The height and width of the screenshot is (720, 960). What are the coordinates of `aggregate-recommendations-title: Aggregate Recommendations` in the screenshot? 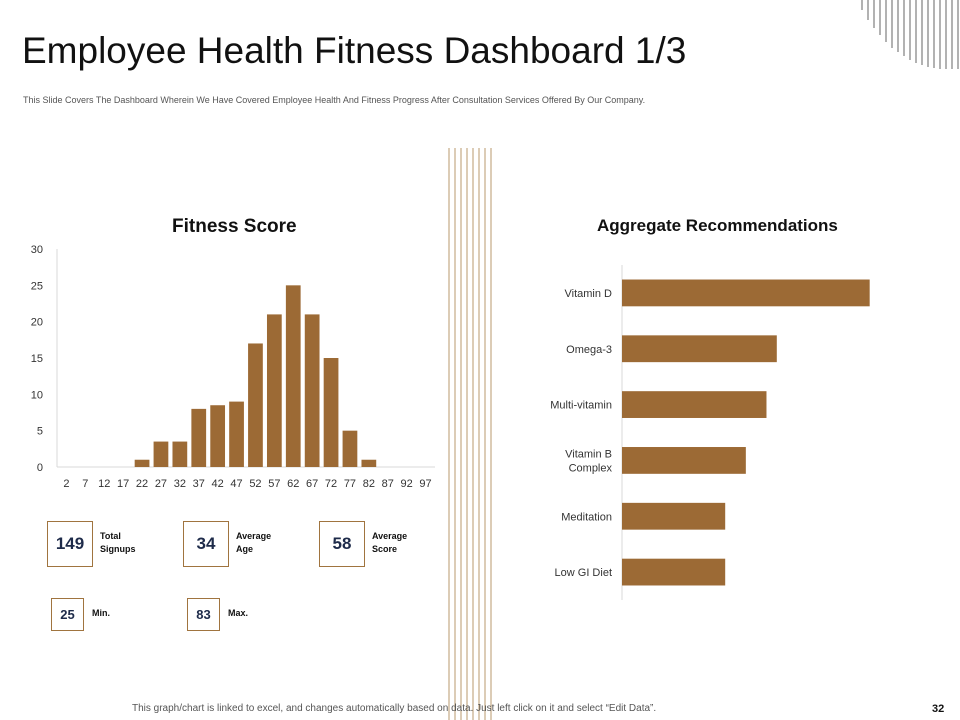 It's located at (717, 225).